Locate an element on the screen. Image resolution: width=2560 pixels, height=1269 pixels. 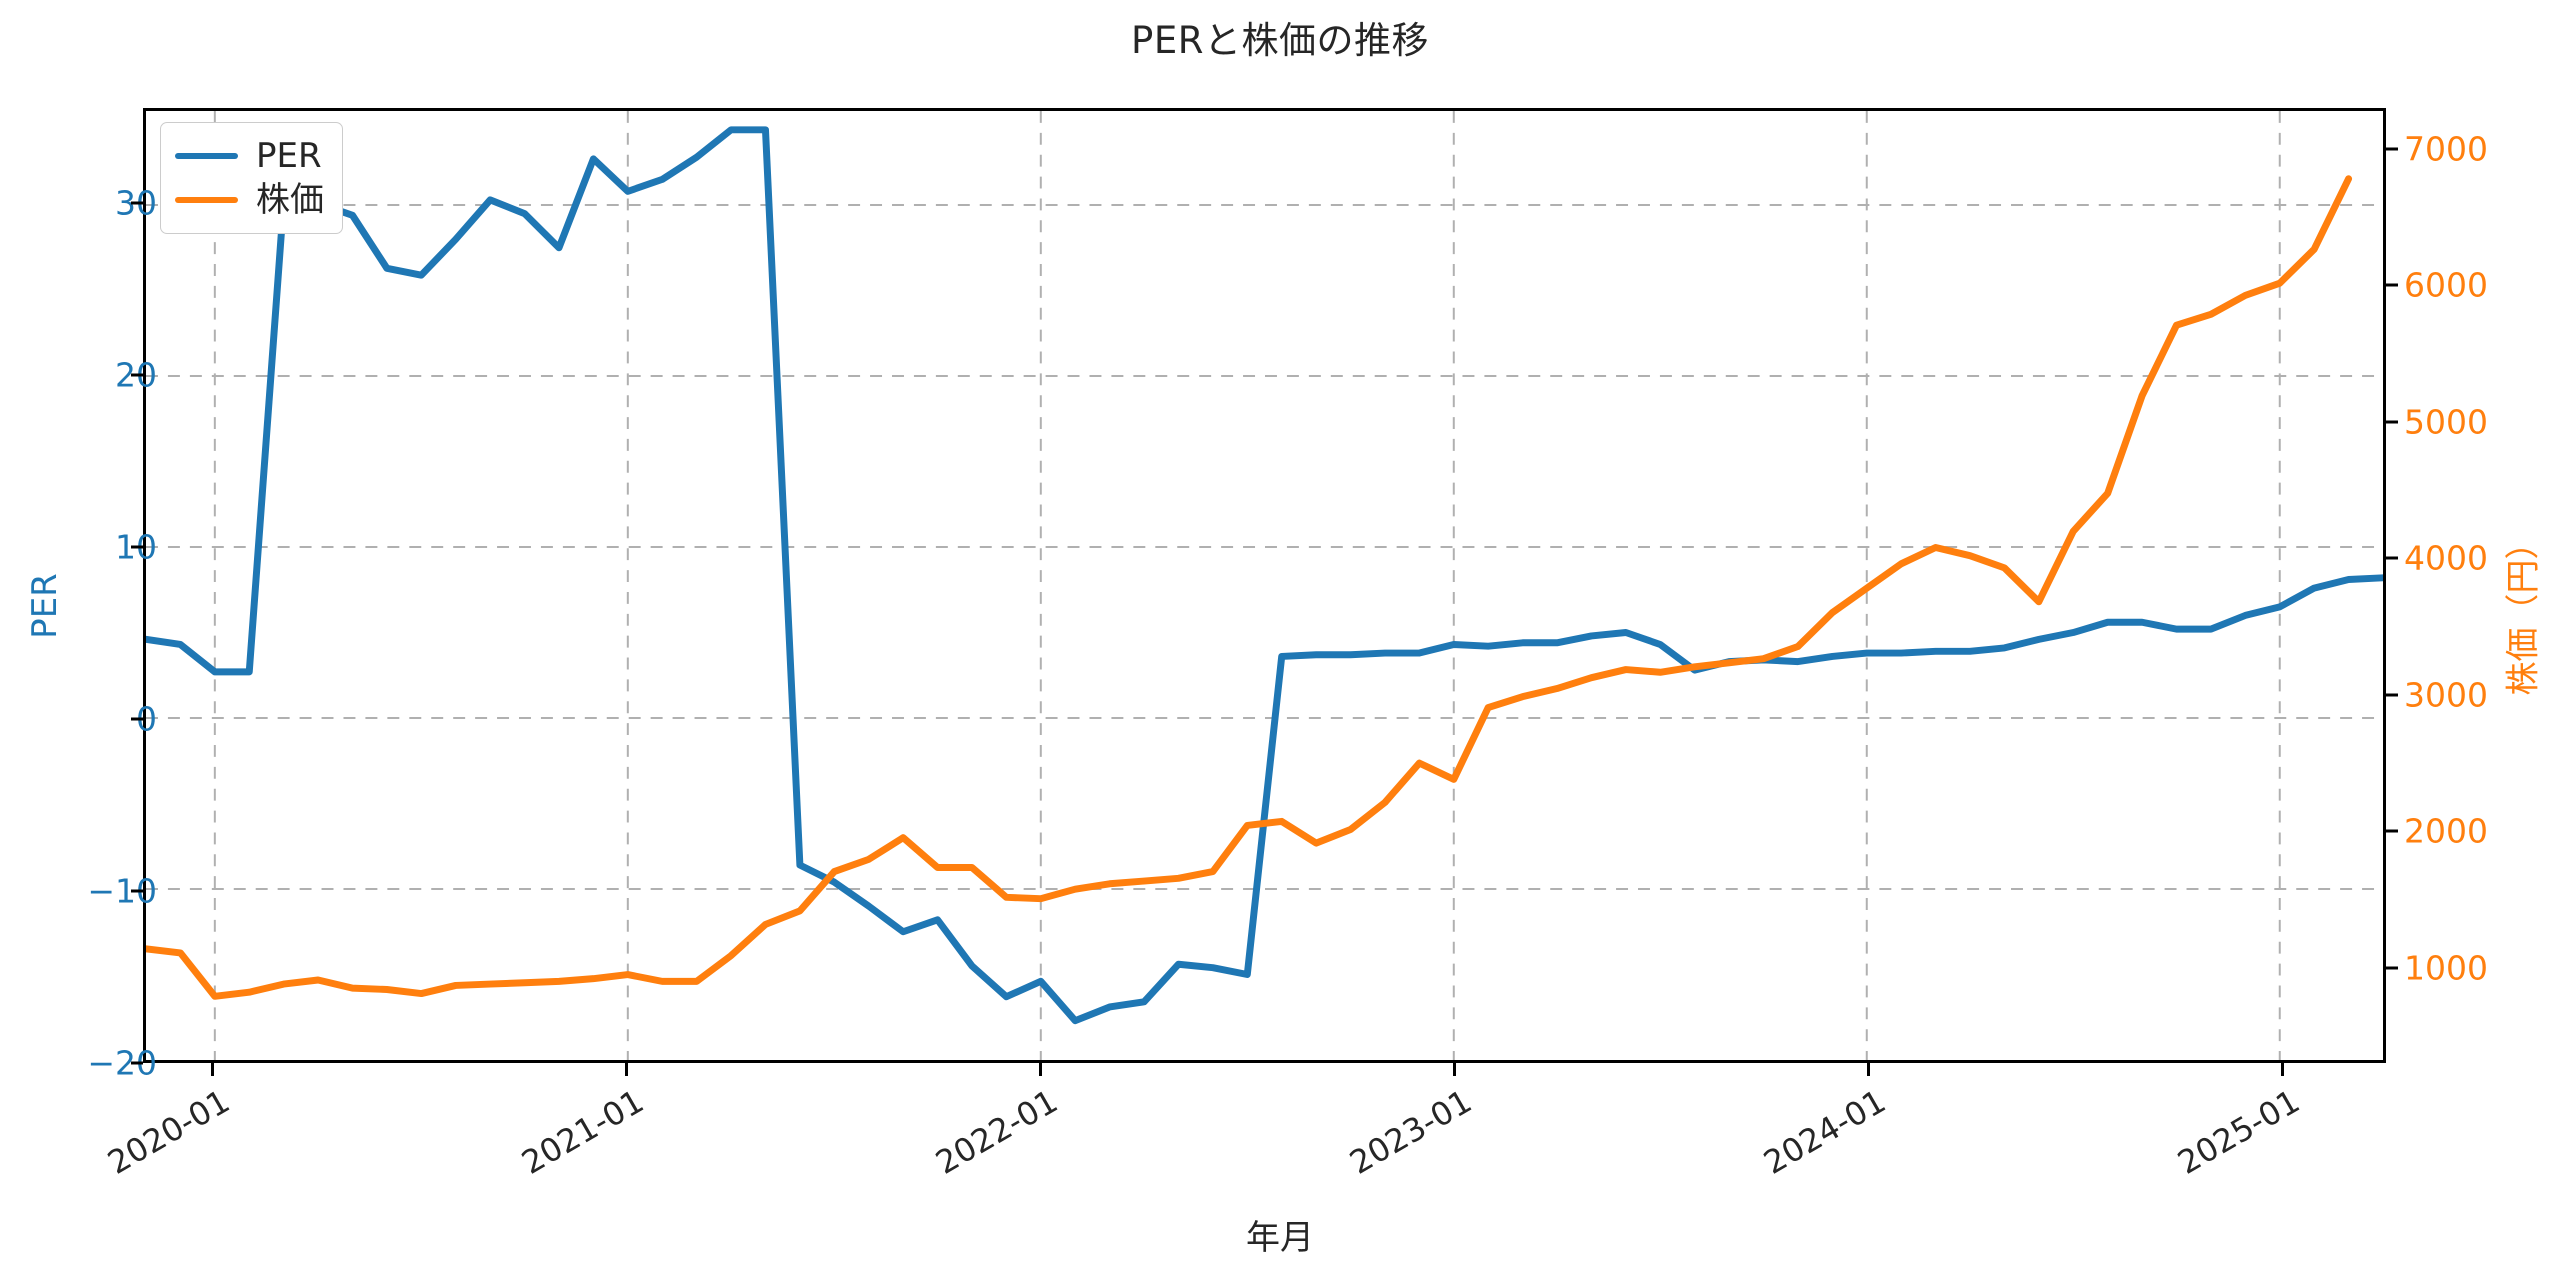
x-tick-label: 2020-01 is located at coordinates (169, 1132).